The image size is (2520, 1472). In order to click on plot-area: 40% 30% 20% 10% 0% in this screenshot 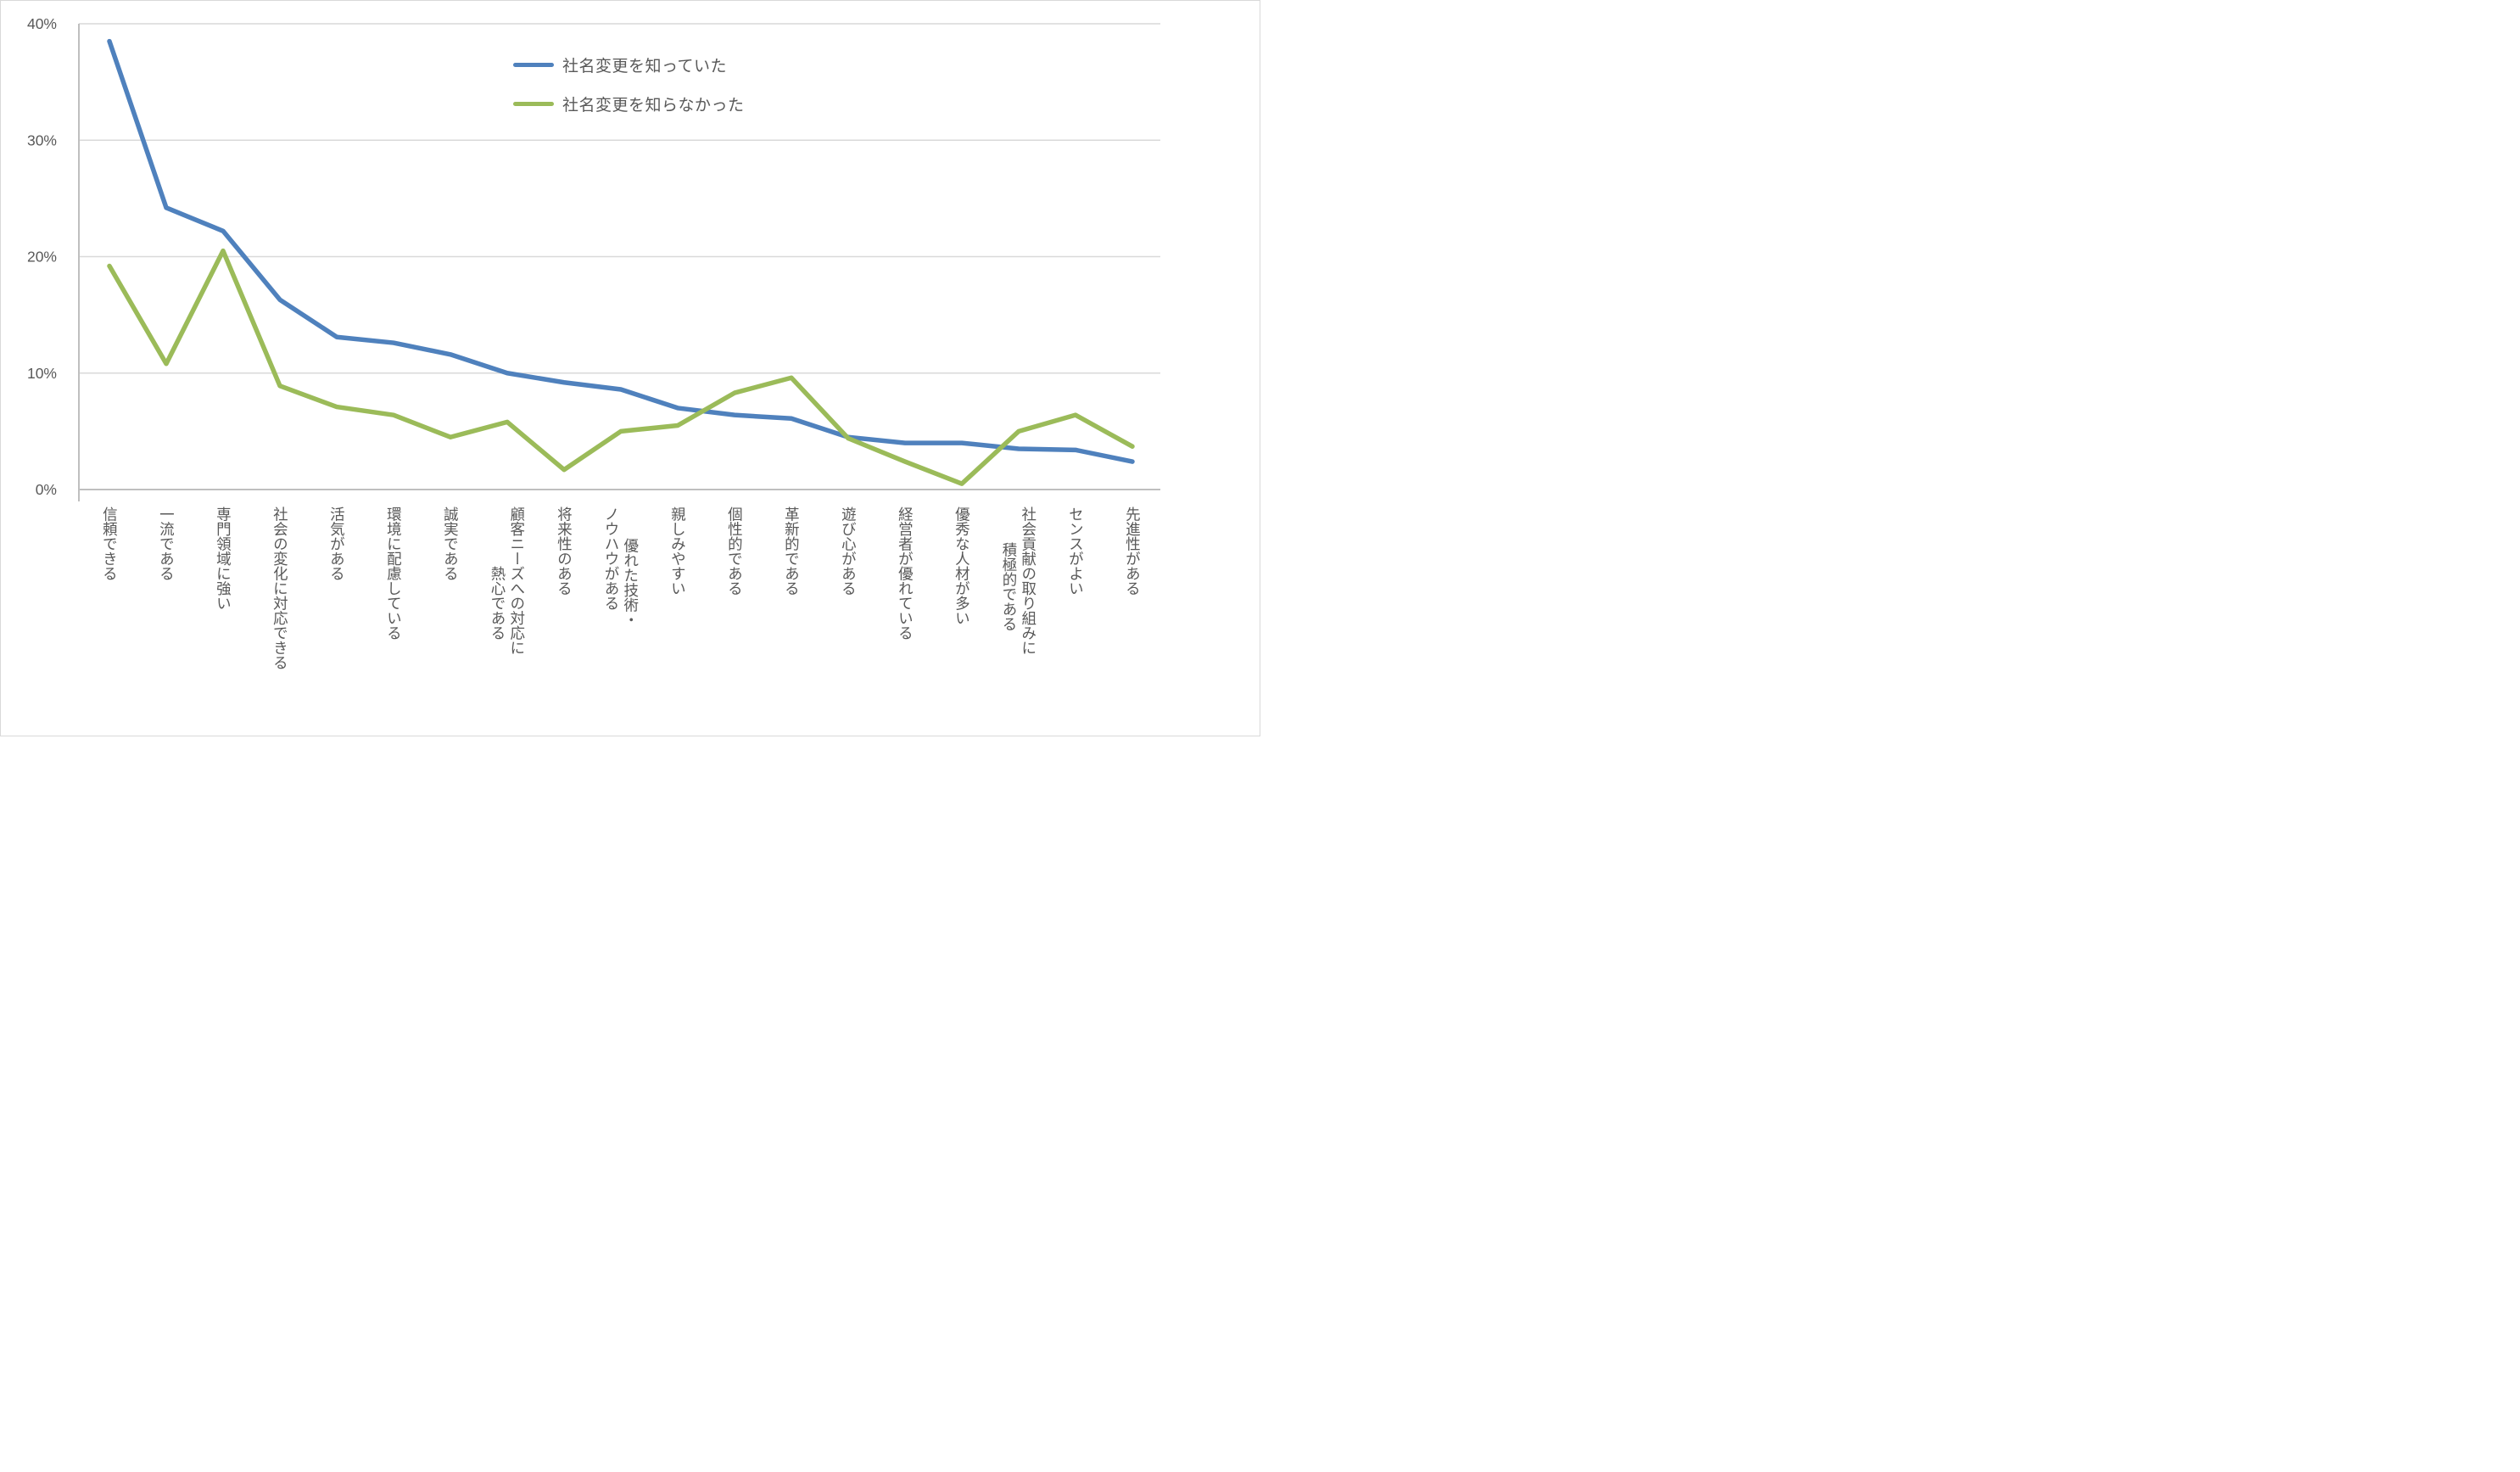, I will do `click(593, 258)`.